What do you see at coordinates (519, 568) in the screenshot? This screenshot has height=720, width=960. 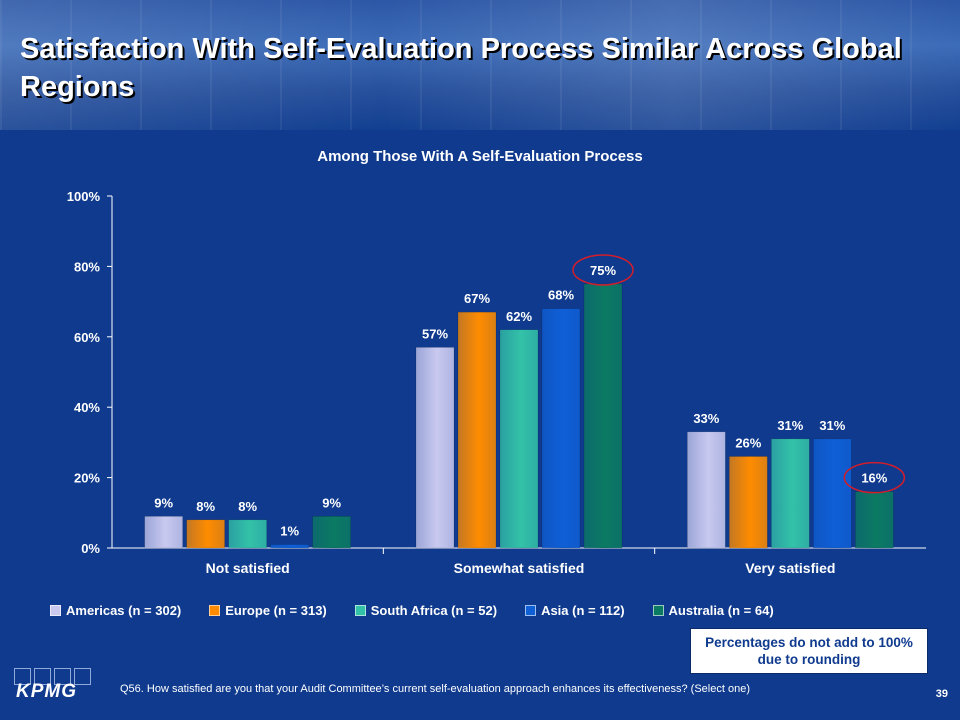 I see `category-label-somewhat-satisfied: Somewhat satisfied` at bounding box center [519, 568].